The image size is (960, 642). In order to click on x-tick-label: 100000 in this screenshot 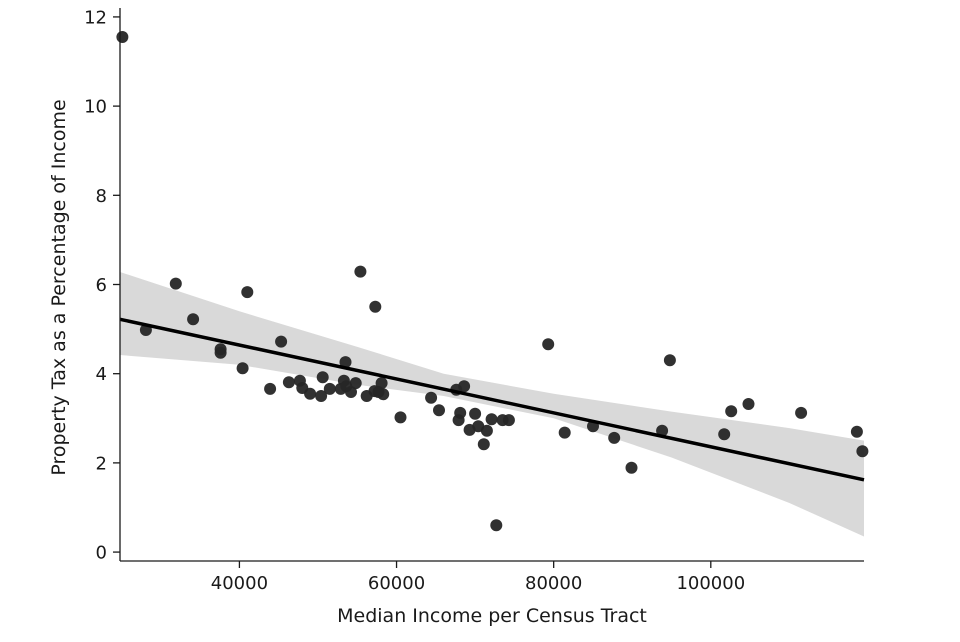, I will do `click(710, 583)`.